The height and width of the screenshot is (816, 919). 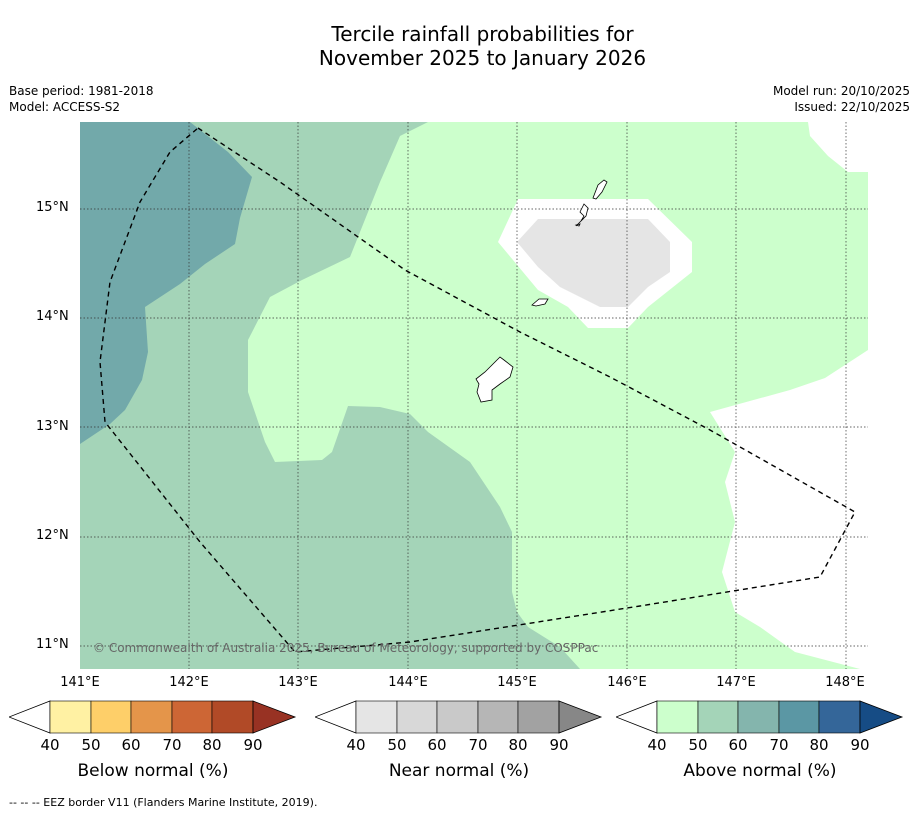 I want to click on no-category-east, so click(x=789, y=509).